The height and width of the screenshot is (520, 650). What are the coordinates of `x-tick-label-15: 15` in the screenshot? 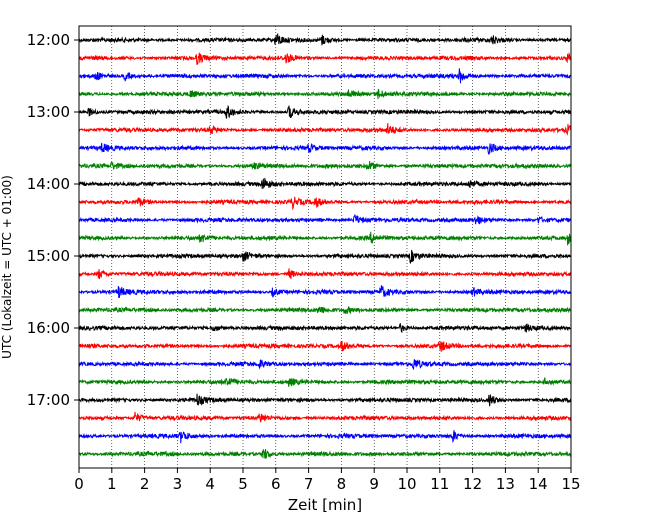 It's located at (570, 484).